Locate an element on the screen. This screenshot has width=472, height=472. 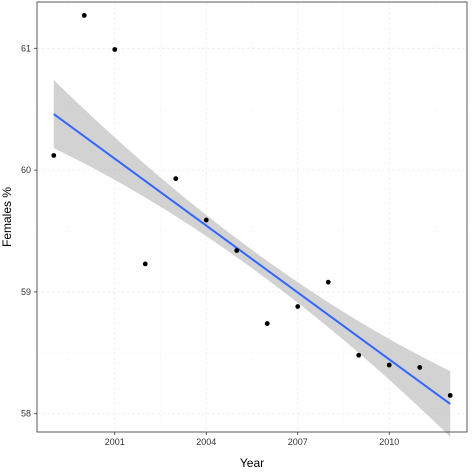
x-tick-label: 2010 is located at coordinates (389, 442).